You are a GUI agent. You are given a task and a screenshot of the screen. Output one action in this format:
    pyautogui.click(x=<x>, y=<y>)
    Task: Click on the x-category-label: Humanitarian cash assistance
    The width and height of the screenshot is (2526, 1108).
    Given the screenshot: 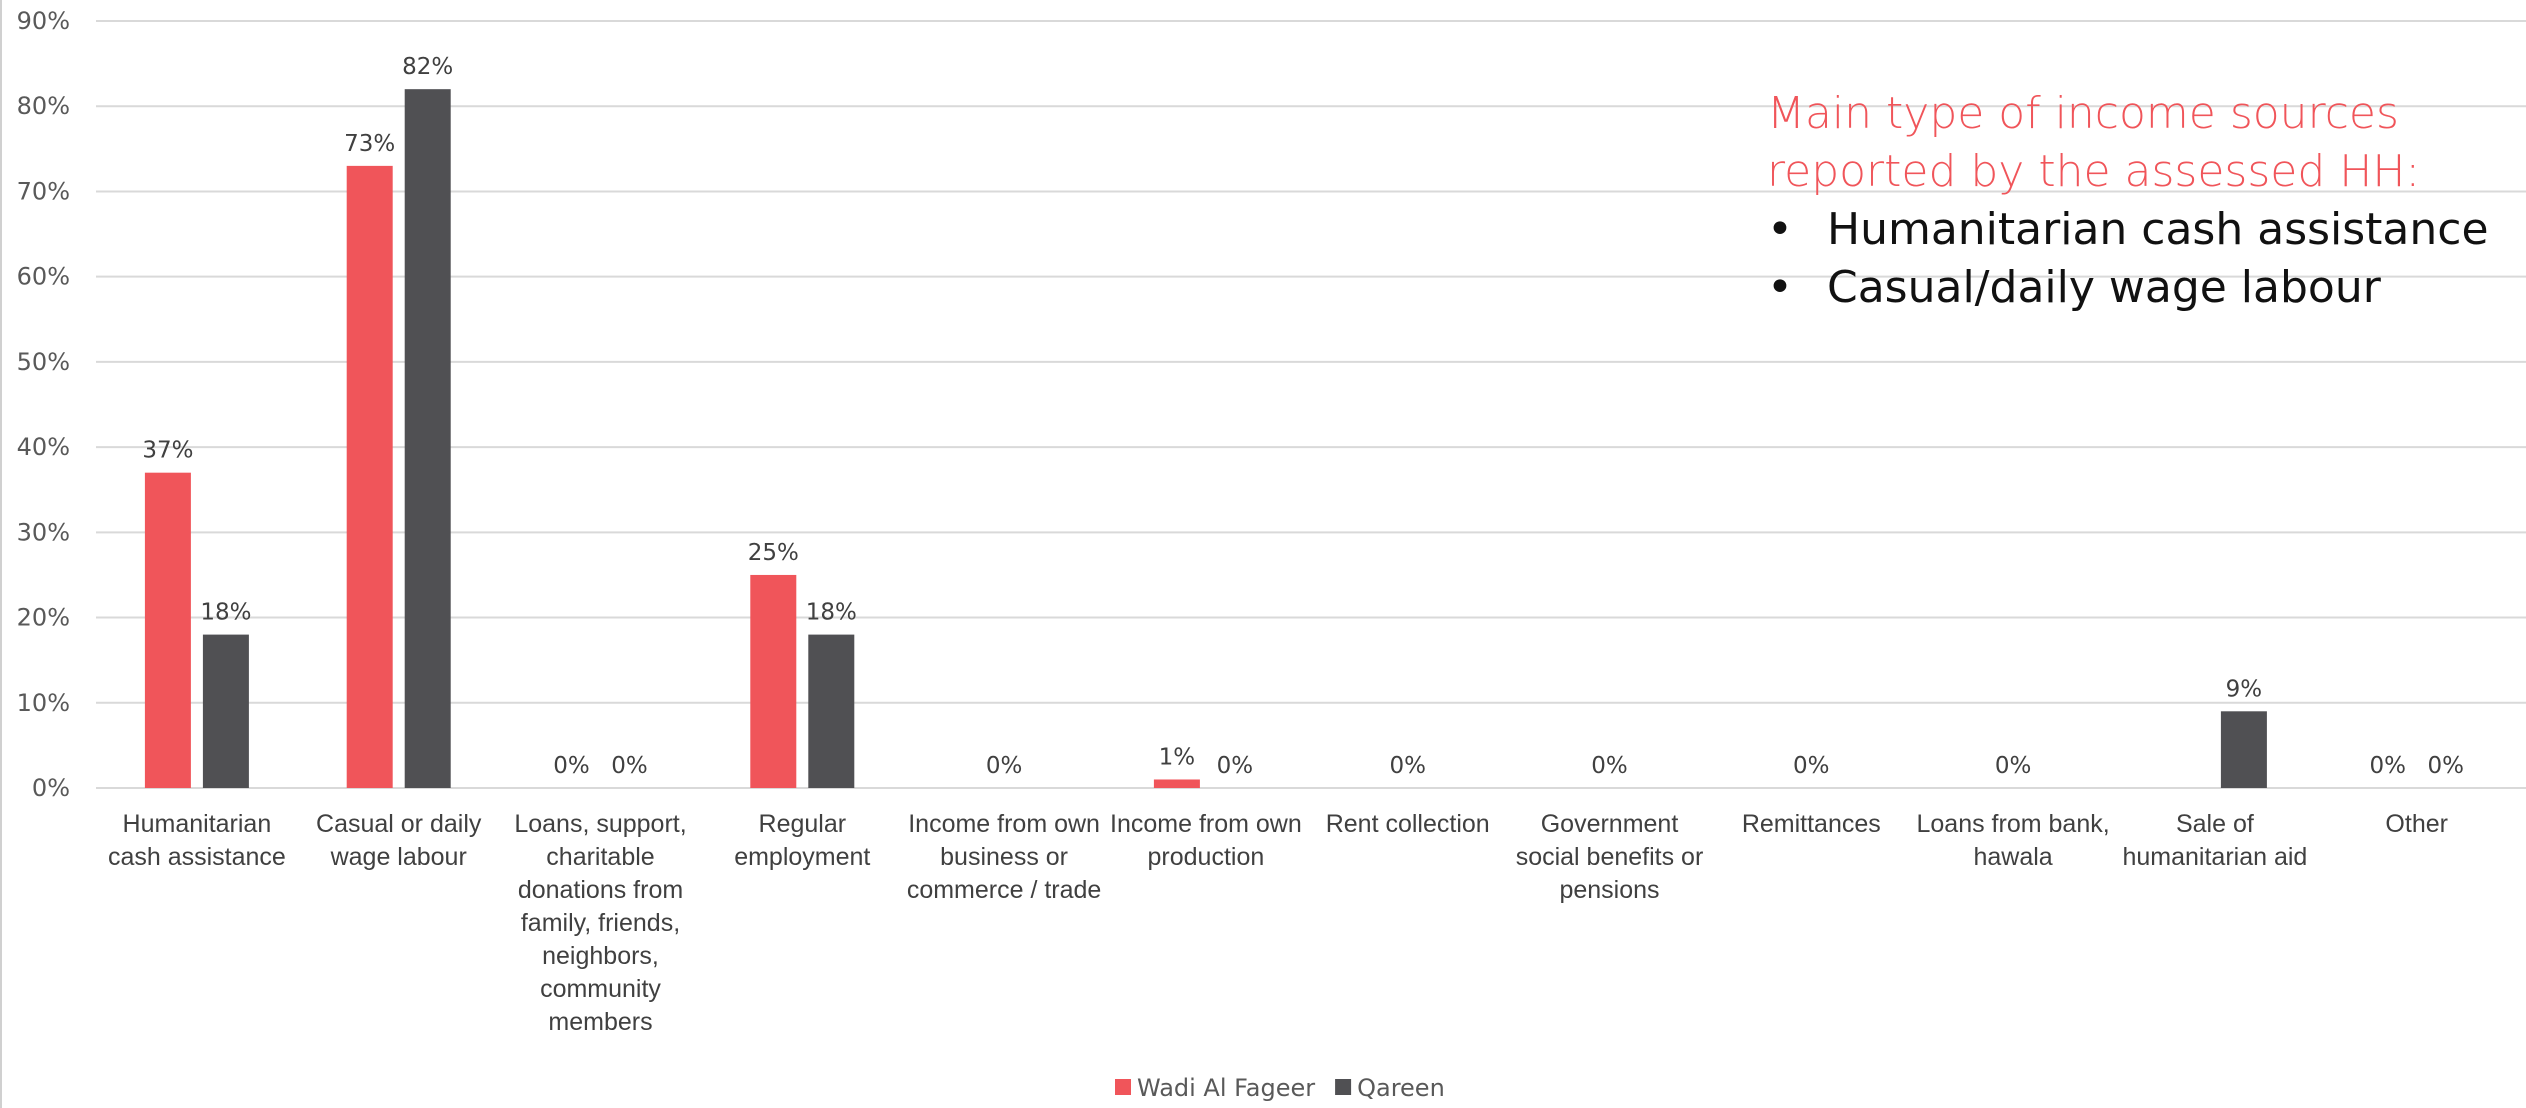 What is the action you would take?
    pyautogui.click(x=197, y=840)
    